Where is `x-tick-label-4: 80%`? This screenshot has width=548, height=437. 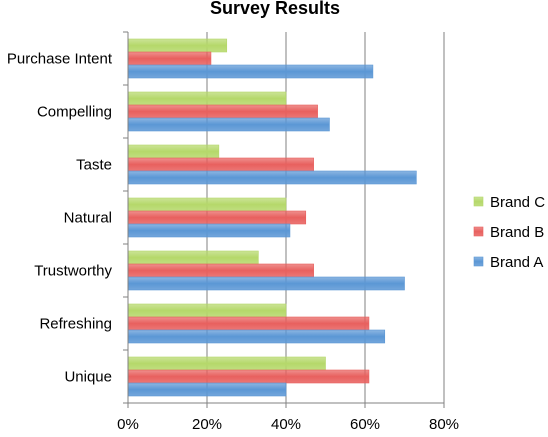
x-tick-label-4: 80% is located at coordinates (444, 424).